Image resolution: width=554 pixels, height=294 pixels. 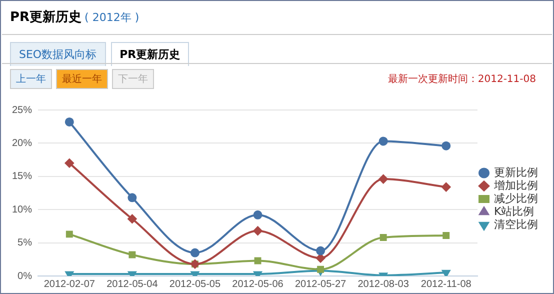 I want to click on text: SEO数据风向标, so click(x=58, y=54).